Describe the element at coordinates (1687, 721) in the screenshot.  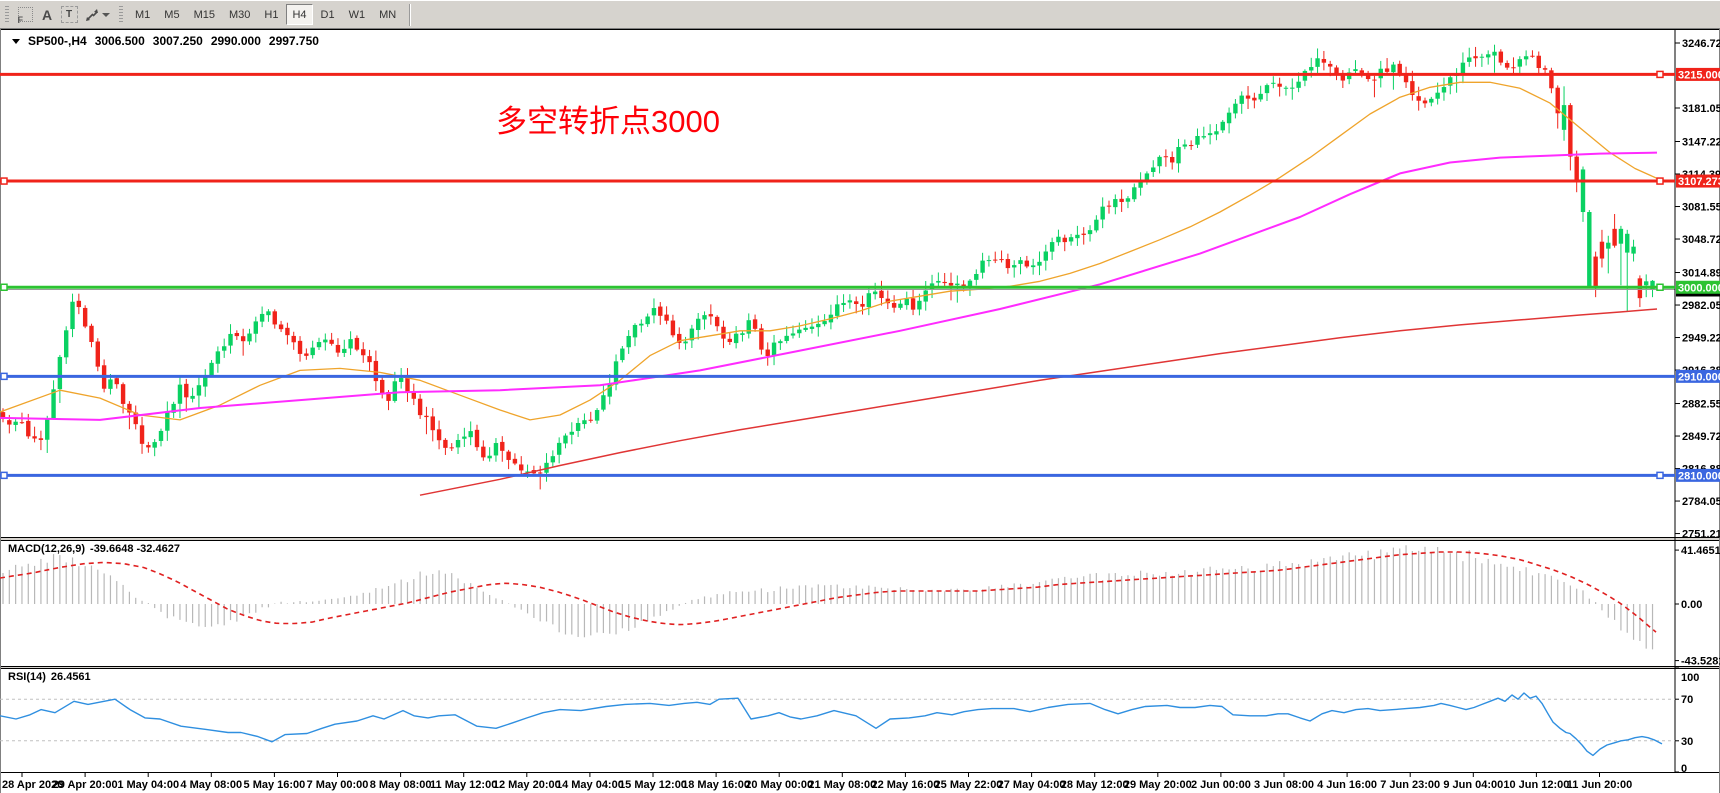
I see `rsi-axis: 100 70 30 0` at that location.